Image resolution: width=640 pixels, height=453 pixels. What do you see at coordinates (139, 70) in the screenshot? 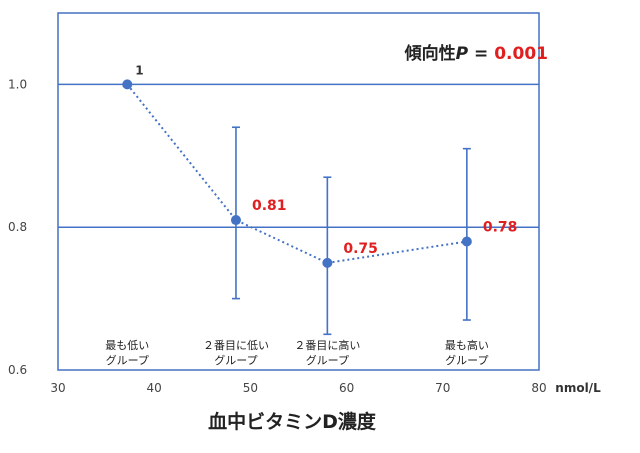
I see `data-label: 1` at bounding box center [139, 70].